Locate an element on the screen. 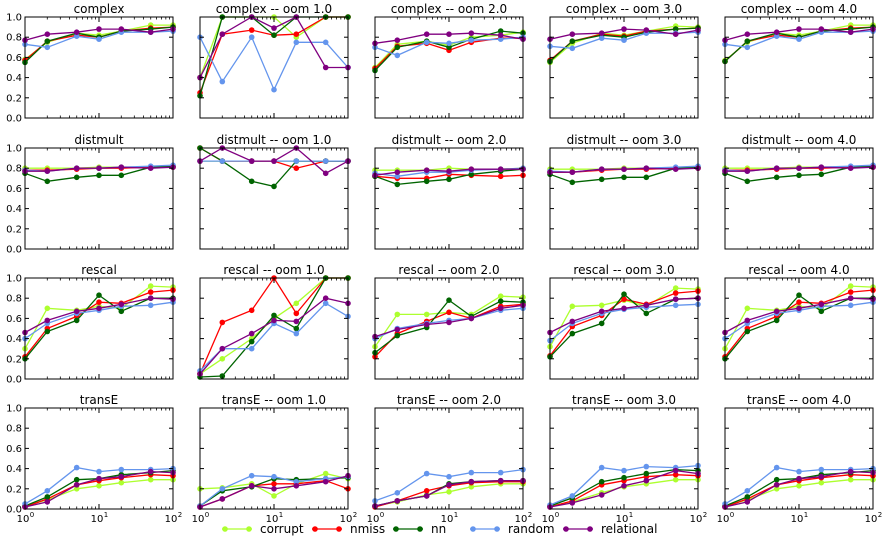 The width and height of the screenshot is (891, 536). chart-panel: transE -- oom 4.010 0 10 1 10 2 is located at coordinates (800, 459).